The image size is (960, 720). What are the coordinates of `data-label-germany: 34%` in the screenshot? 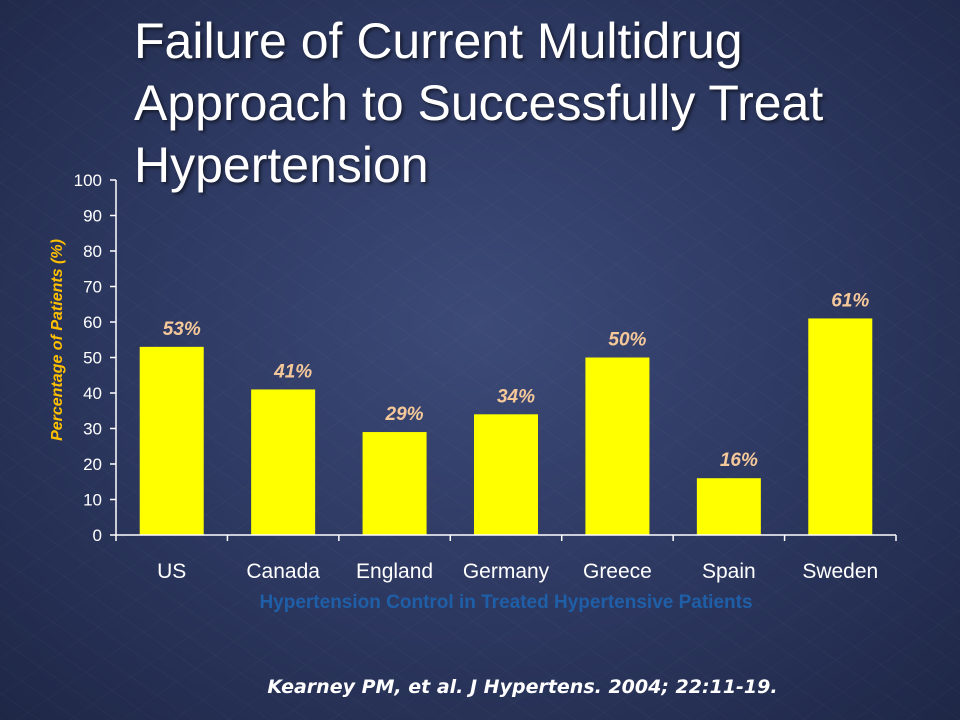 It's located at (516, 396).